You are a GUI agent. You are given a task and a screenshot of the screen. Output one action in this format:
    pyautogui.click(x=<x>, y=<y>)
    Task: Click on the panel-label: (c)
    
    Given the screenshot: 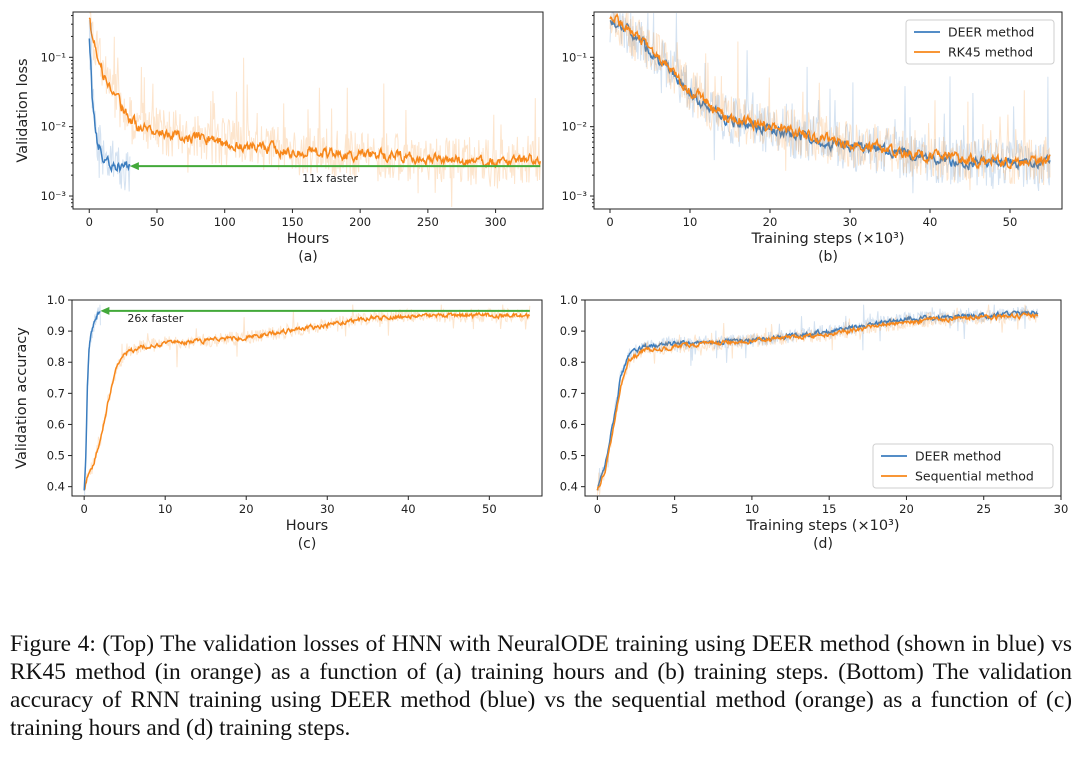 What is the action you would take?
    pyautogui.click(x=307, y=544)
    